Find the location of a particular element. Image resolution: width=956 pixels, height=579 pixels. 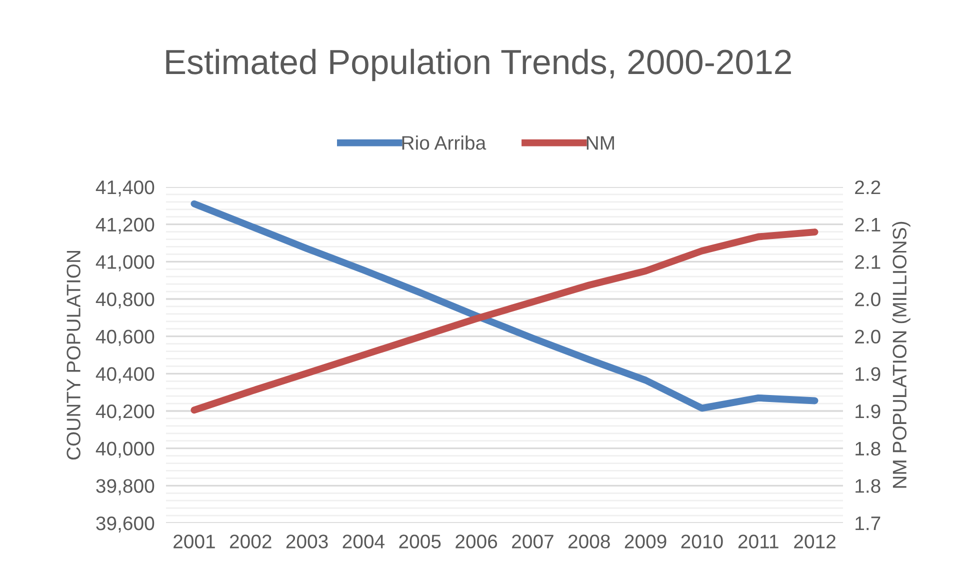

x-tick-label: 2009 is located at coordinates (645, 541).